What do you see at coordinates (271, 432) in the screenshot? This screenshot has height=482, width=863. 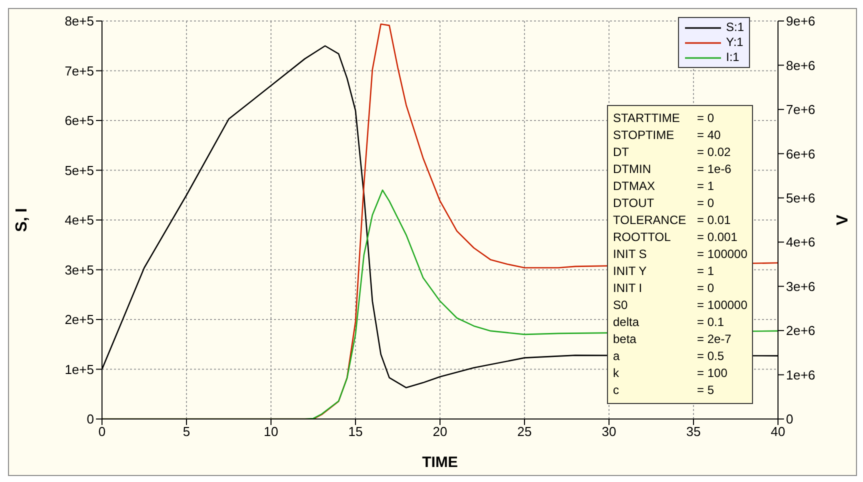 I see `x-tick-label: 10` at bounding box center [271, 432].